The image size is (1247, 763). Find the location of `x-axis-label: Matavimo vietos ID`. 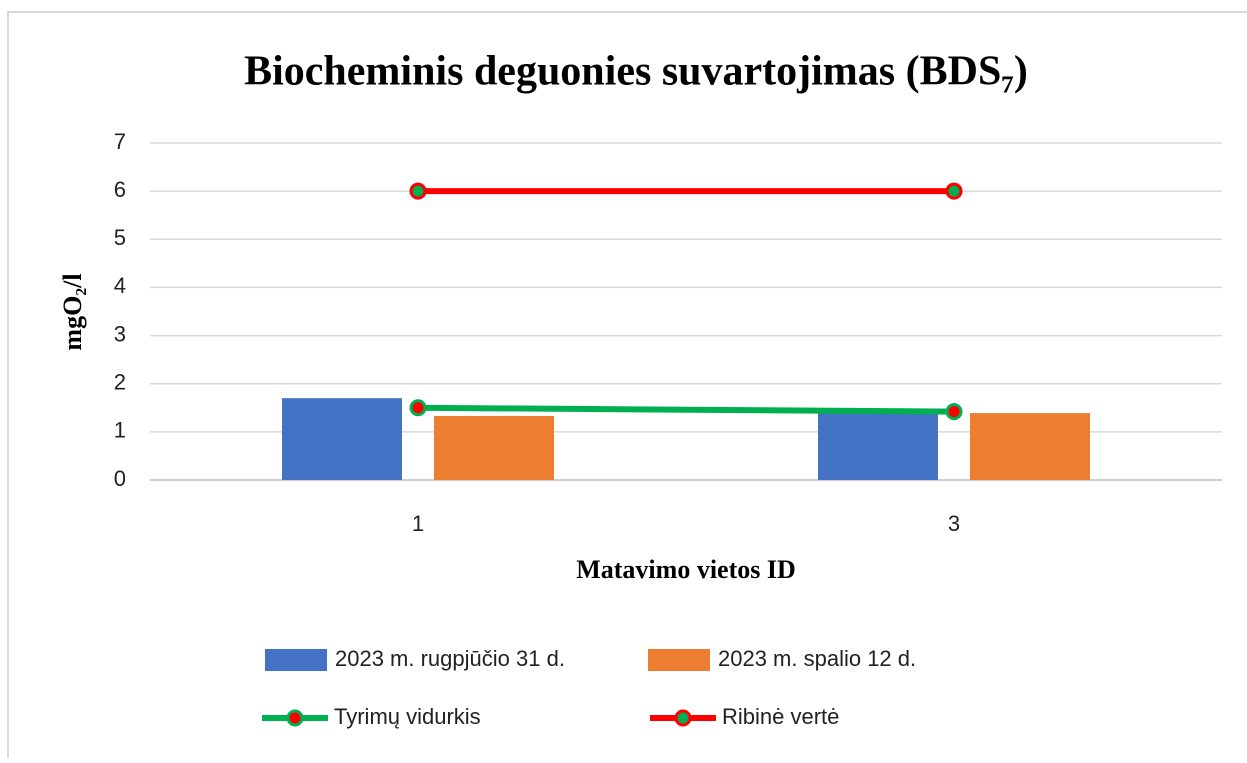

x-axis-label: Matavimo vietos ID is located at coordinates (686, 569).